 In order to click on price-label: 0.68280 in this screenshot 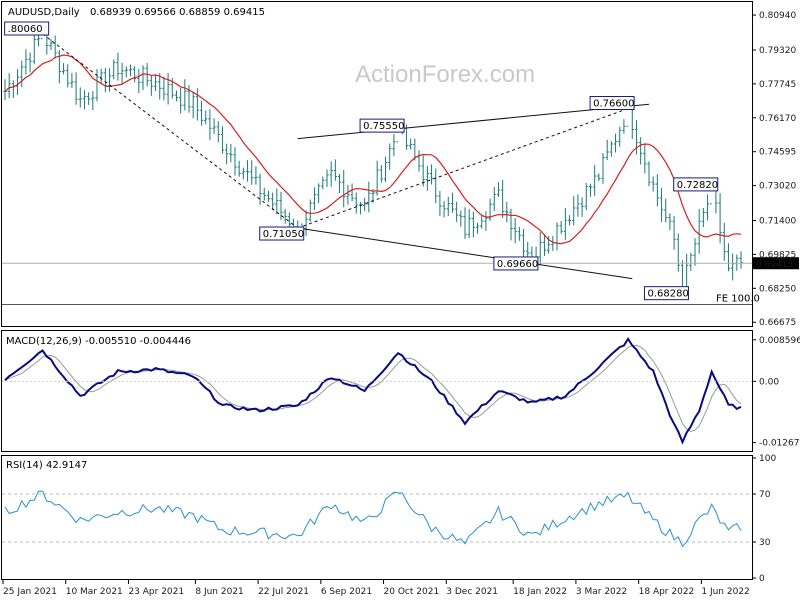, I will do `click(667, 294)`.